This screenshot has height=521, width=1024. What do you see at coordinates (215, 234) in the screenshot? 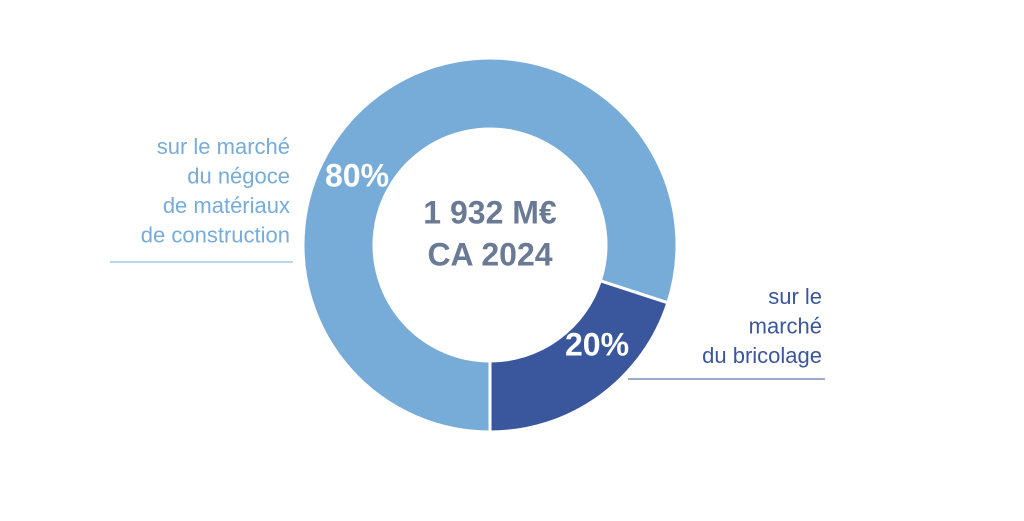
I see `category-label: de construction` at bounding box center [215, 234].